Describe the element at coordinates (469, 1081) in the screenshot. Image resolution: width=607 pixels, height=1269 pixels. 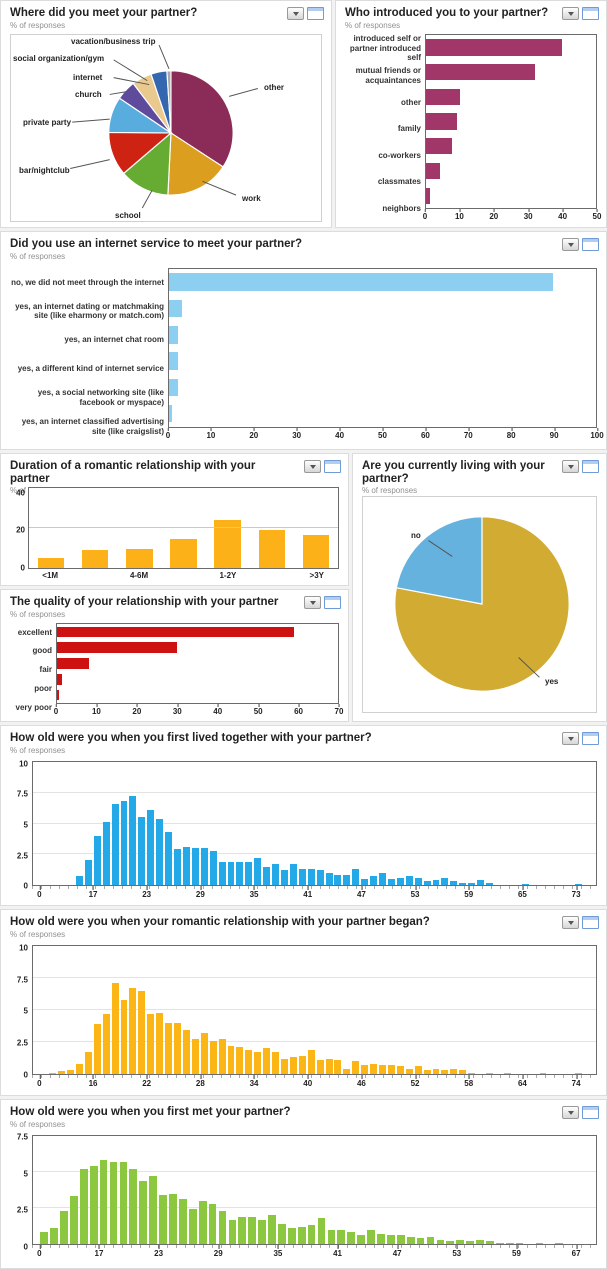
I see `x-tick-label: 58` at that location.